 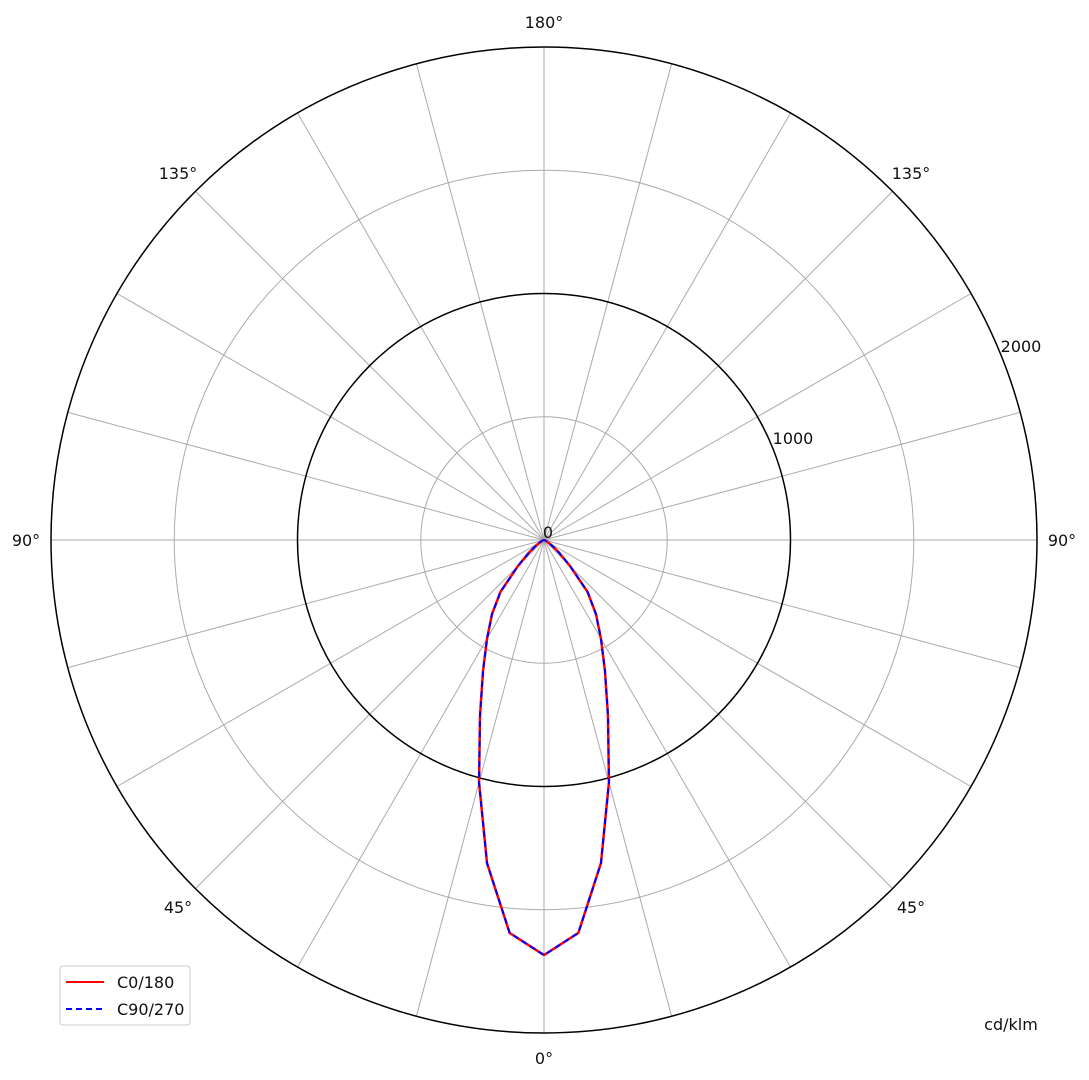 What do you see at coordinates (911, 907) in the screenshot?
I see `angle-label-lower-right: 45°` at bounding box center [911, 907].